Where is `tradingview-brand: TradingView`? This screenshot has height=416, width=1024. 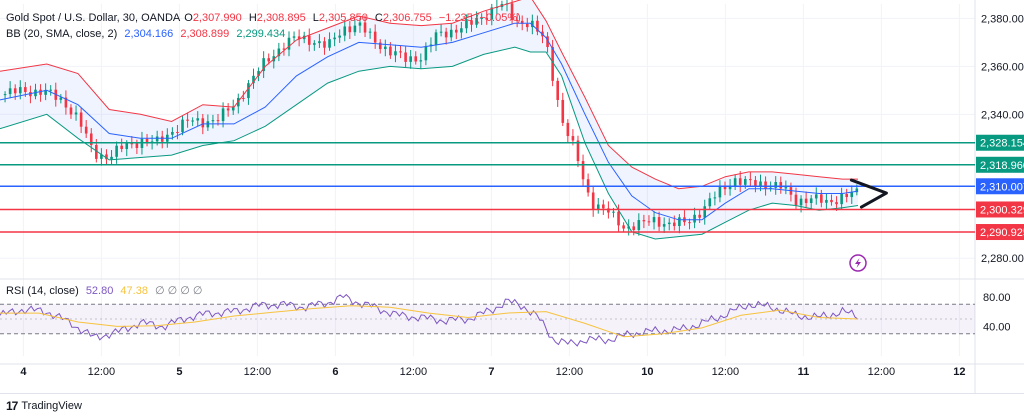
tradingview-brand: TradingView is located at coordinates (51, 406).